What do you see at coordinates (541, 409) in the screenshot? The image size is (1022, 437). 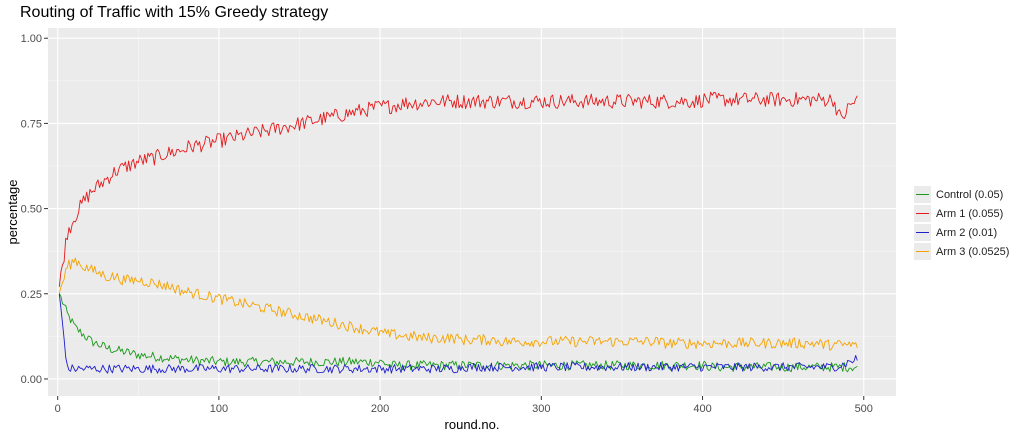 I see `x-tick-label: 300` at bounding box center [541, 409].